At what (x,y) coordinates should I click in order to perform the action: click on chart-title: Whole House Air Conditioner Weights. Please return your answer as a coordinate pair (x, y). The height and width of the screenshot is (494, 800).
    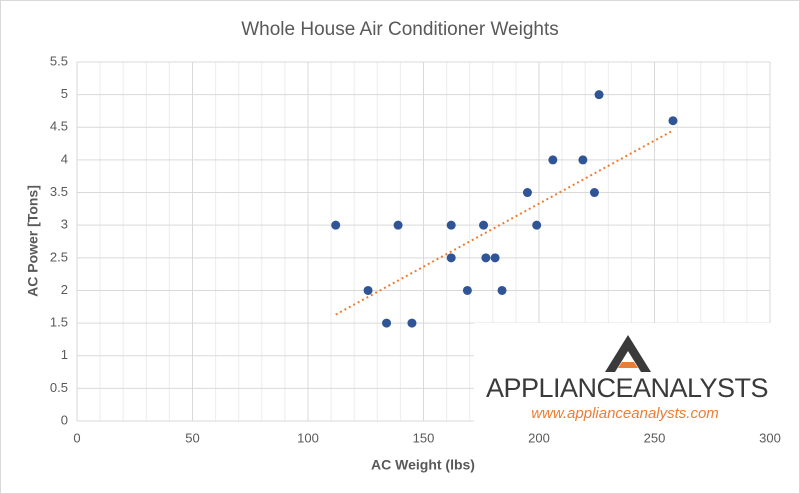
    Looking at the image, I should click on (400, 29).